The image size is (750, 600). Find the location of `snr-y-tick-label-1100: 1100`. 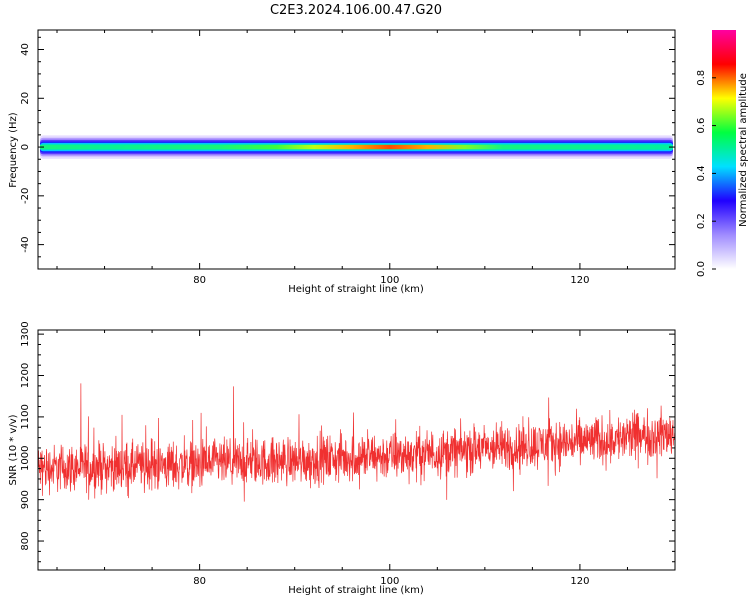

snr-y-tick-label-1100: 1100 is located at coordinates (25, 416).